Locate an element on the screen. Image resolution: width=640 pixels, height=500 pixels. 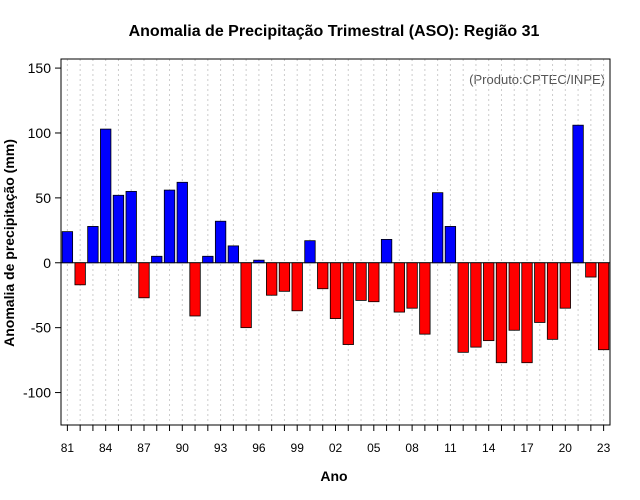
bar-2003 is located at coordinates (348, 303).